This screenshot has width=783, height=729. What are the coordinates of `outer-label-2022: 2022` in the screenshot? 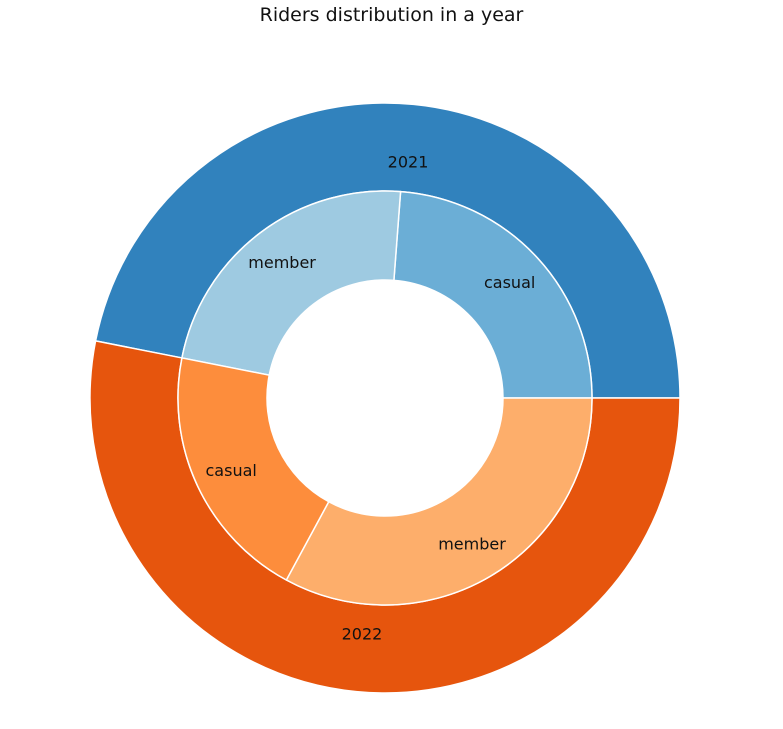 It's located at (362, 633).